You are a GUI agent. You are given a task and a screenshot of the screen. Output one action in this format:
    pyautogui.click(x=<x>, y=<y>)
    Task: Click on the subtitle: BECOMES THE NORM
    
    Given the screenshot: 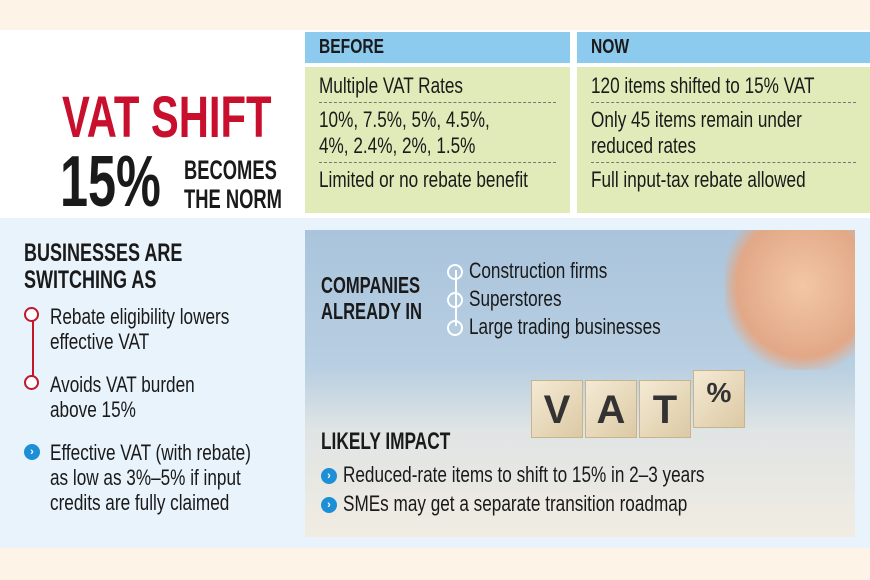 What is the action you would take?
    pyautogui.click(x=233, y=184)
    